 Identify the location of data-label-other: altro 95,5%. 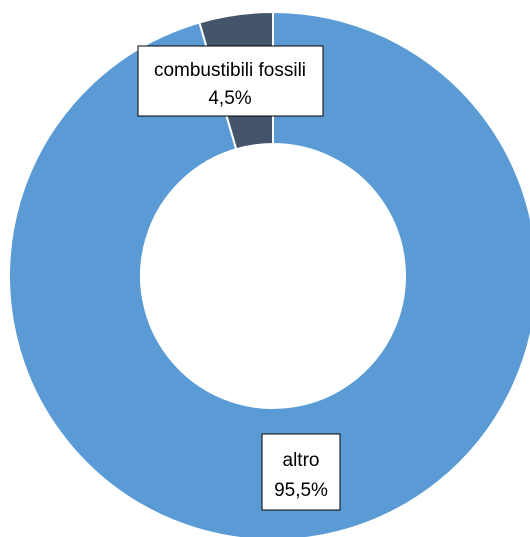
(301, 472).